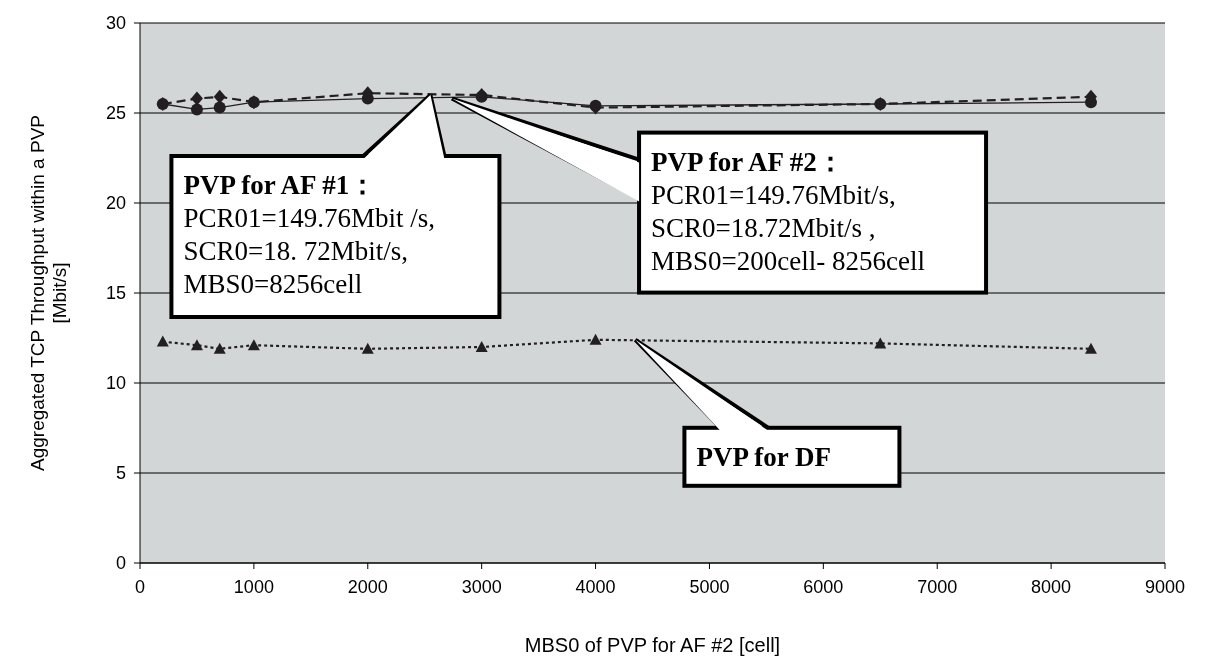 This screenshot has width=1212, height=666. Describe the element at coordinates (115, 383) in the screenshot. I see `y-tick-label: 10` at that location.